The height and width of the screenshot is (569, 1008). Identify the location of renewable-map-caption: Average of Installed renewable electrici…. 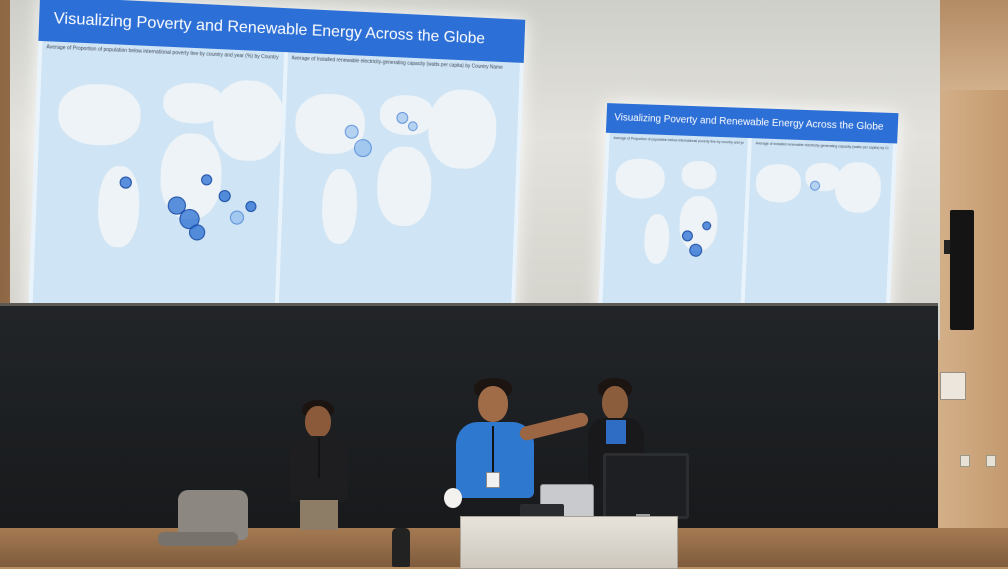
(822, 145).